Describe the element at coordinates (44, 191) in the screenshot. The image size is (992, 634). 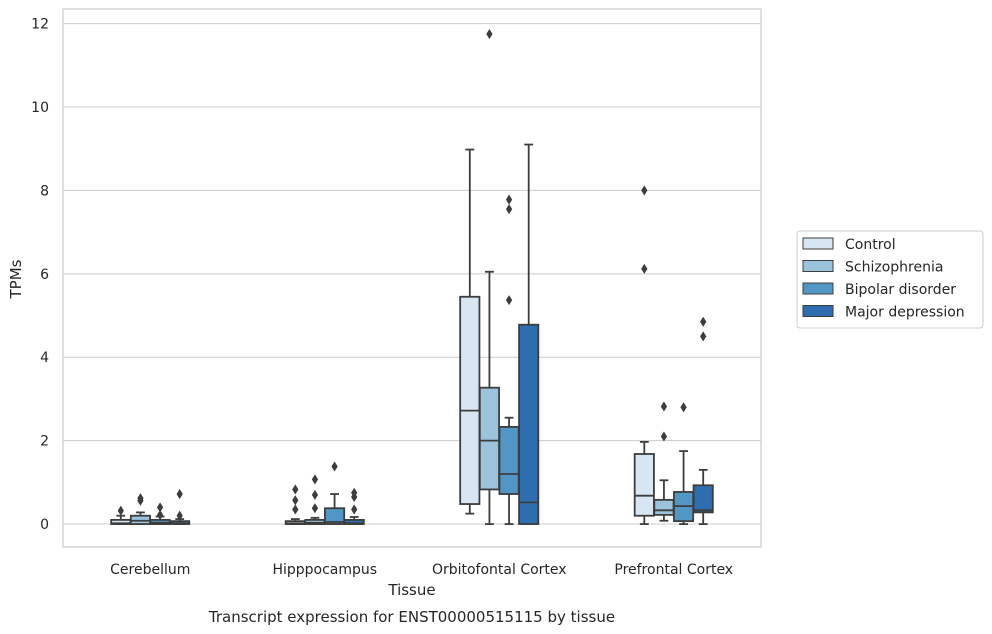
I see `y-tick-label: 8` at that location.